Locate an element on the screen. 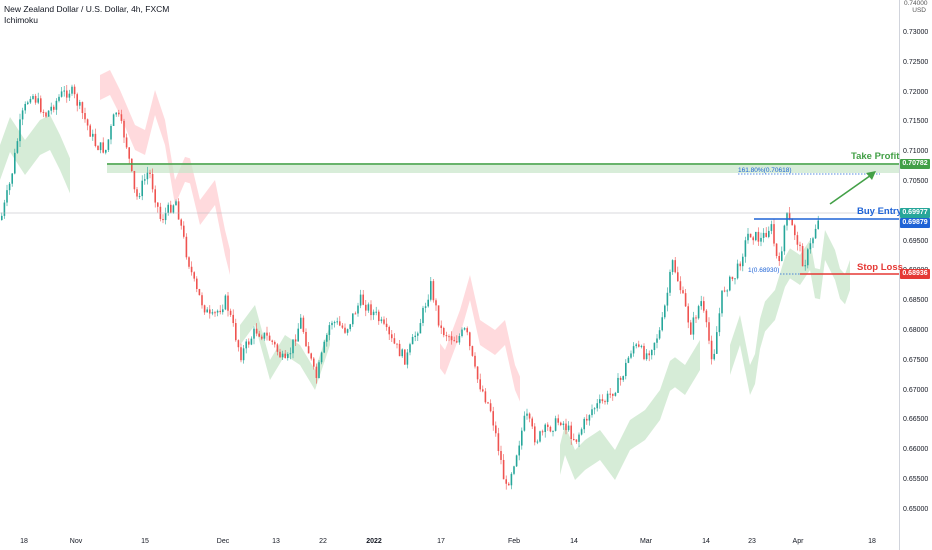 Image resolution: width=932 pixels, height=550 pixels. indicator-label: Ichimoku is located at coordinates (21, 20).